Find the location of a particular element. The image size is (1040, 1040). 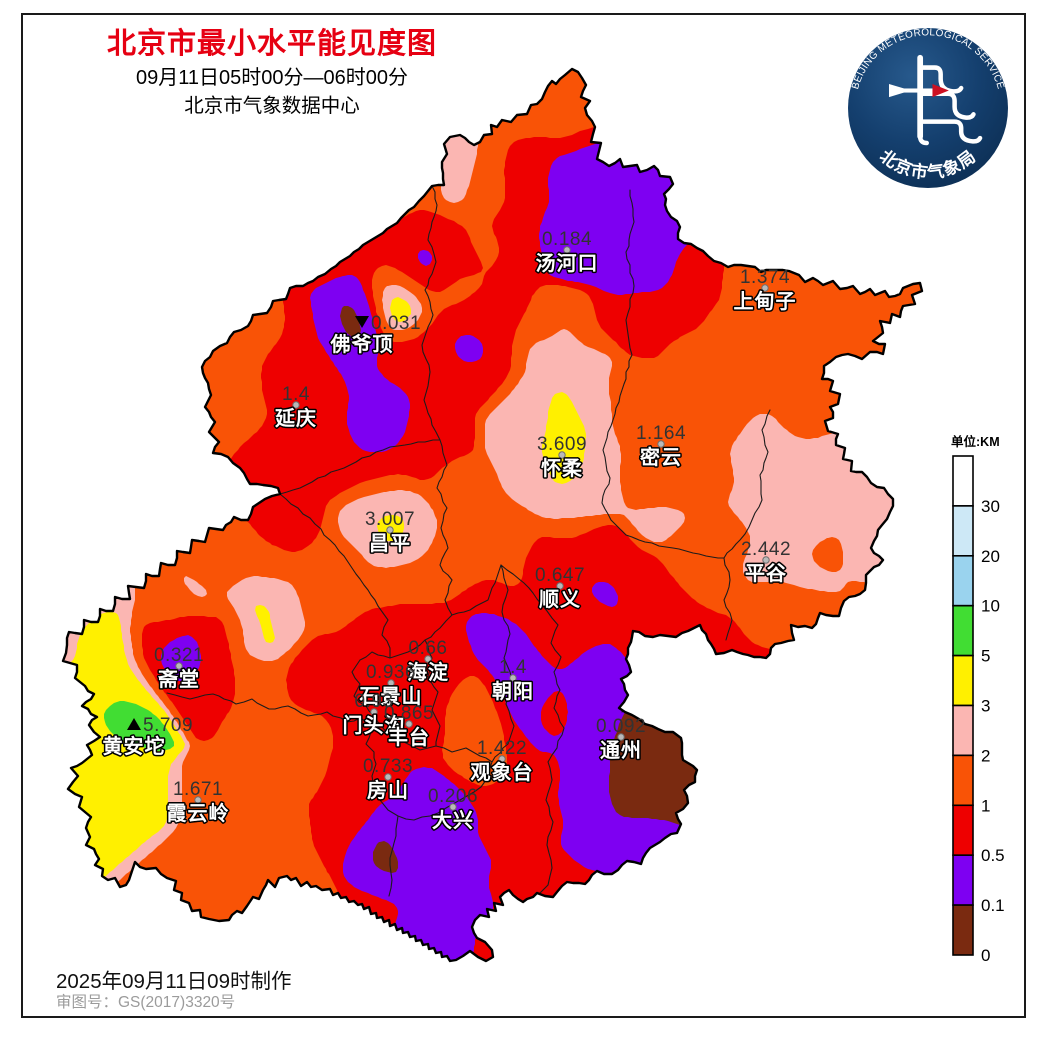

station-name: 霞云岭 is located at coordinates (198, 813).